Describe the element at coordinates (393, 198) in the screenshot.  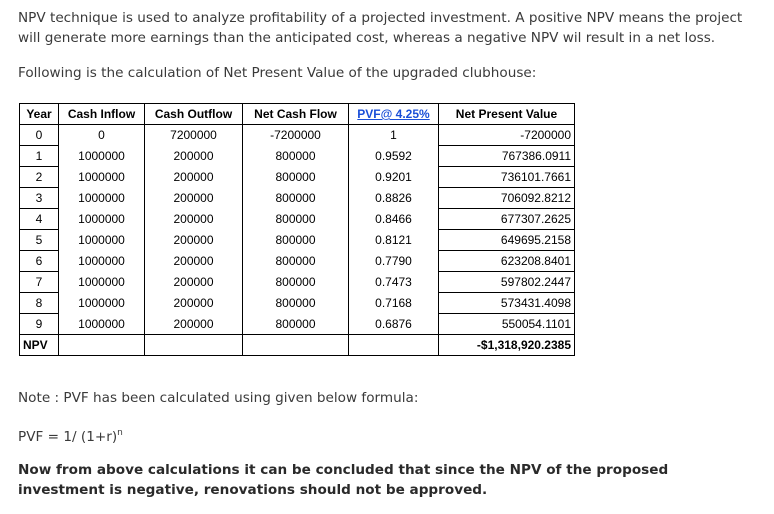
I see `cell-pvf: 0.8826` at that location.